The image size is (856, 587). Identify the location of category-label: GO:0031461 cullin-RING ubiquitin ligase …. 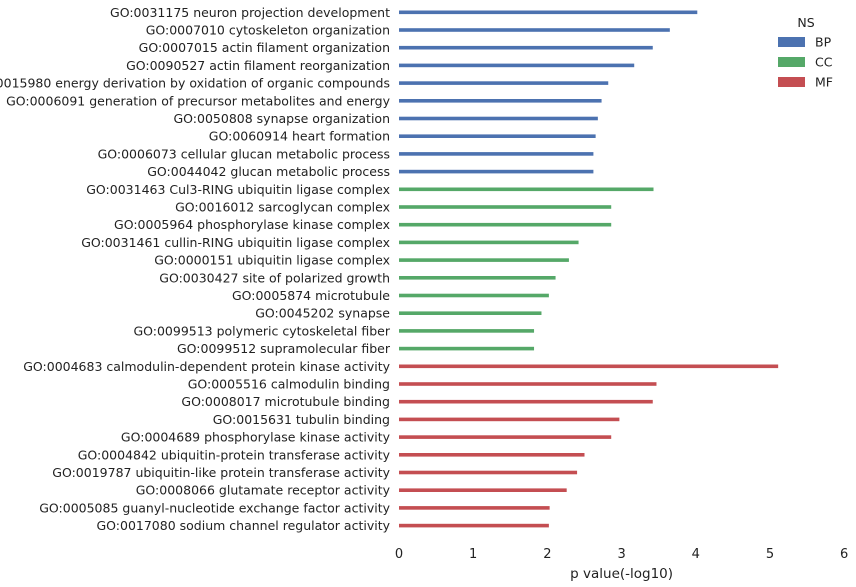
(235, 242).